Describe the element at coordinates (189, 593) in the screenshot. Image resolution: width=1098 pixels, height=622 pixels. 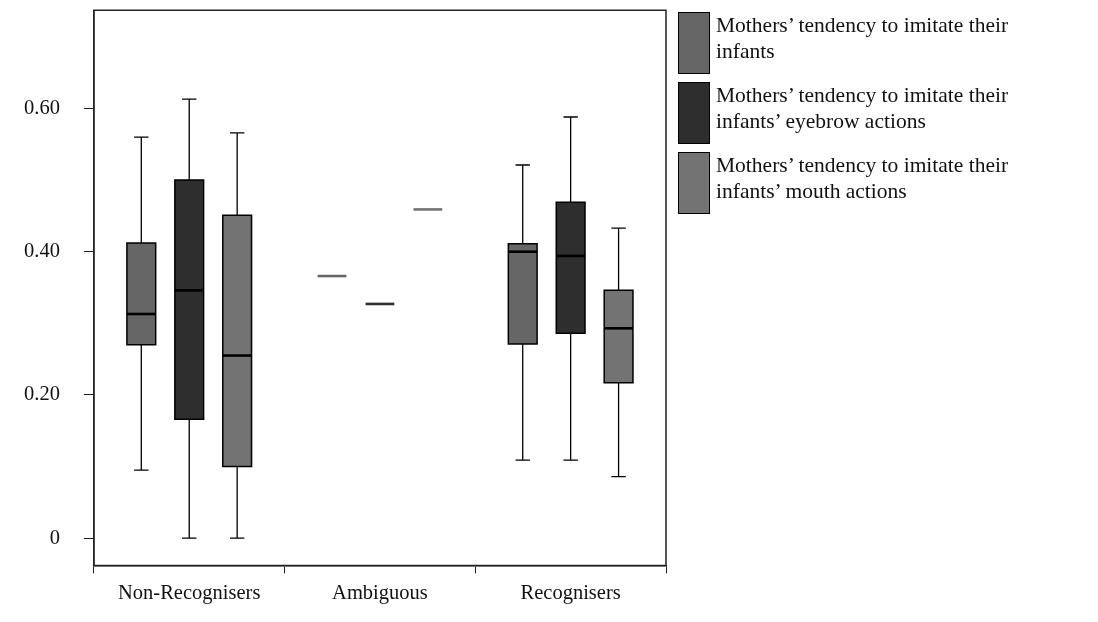
I see `x-tick-label: Non-Recognisers` at that location.